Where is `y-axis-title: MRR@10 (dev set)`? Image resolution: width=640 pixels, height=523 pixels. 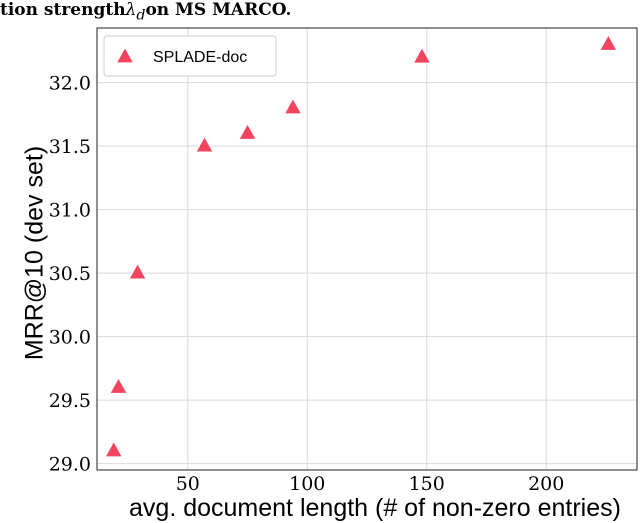 y-axis-title: MRR@10 (dev set) is located at coordinates (35, 253).